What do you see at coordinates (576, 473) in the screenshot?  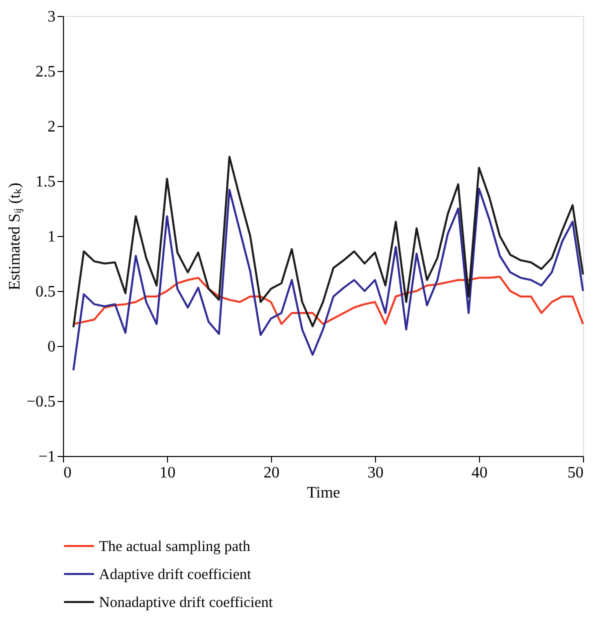 I see `x-tick-label: 50` at bounding box center [576, 473].